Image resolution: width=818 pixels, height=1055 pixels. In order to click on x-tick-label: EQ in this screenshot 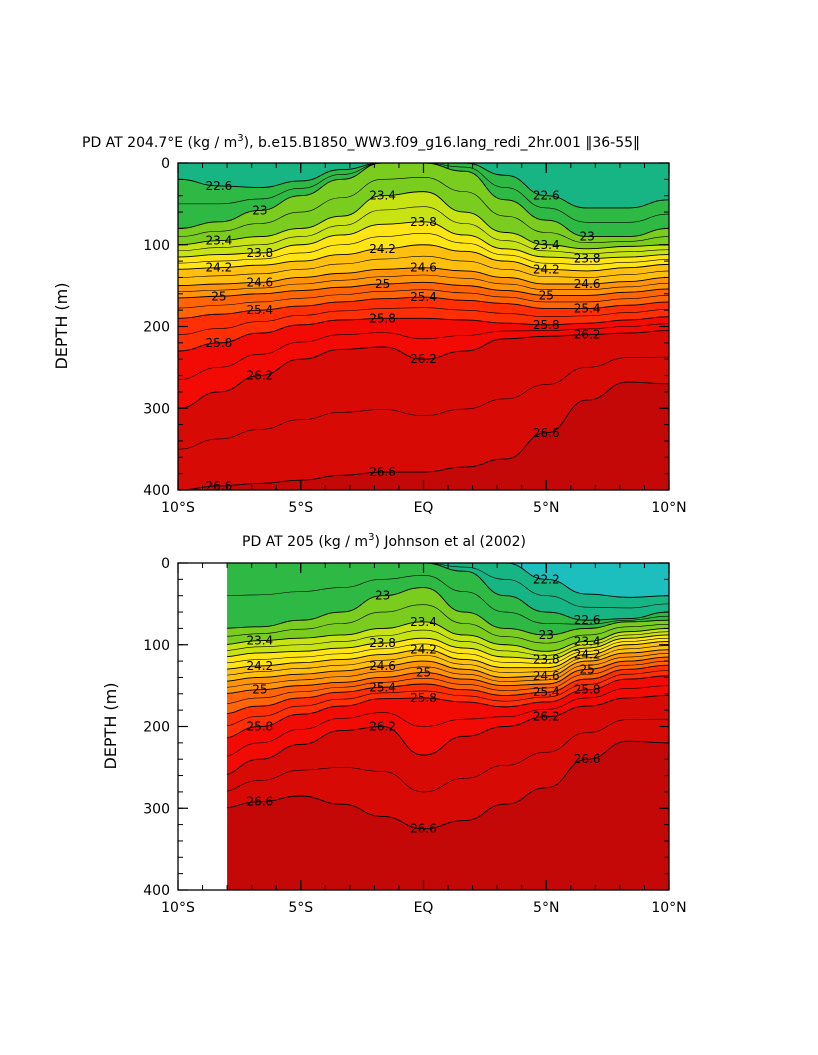, I will do `click(424, 908)`.